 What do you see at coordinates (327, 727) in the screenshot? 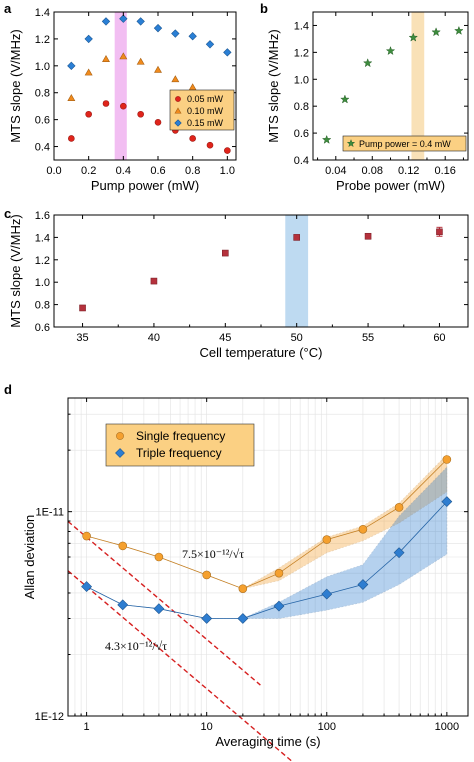
I see `x-tick-label: 100` at bounding box center [327, 727].